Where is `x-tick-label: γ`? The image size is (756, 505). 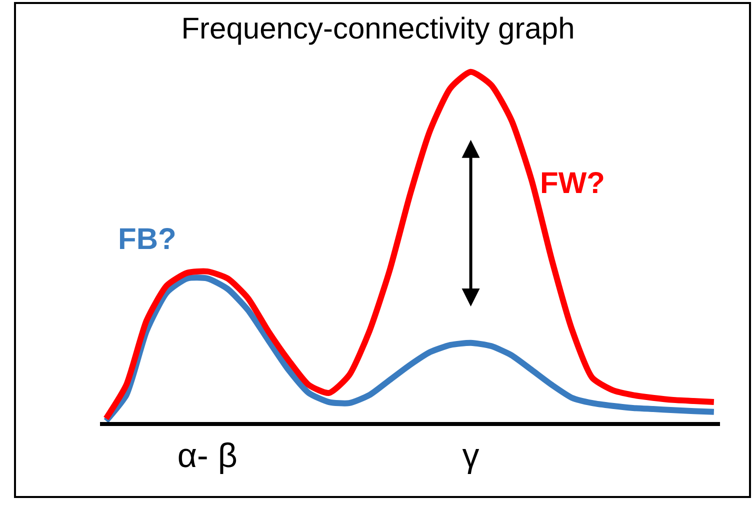 x-tick-label: γ is located at coordinates (471, 455).